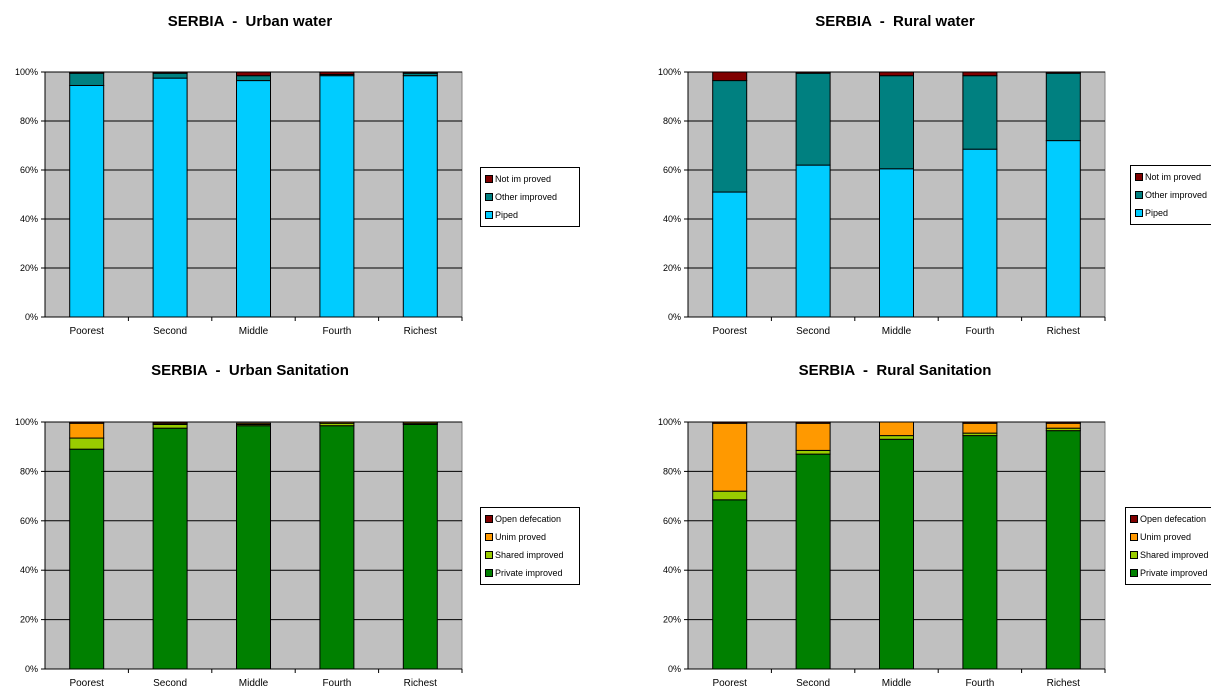 The height and width of the screenshot is (686, 1211). I want to click on legend-label: Shared improved, so click(1174, 555).